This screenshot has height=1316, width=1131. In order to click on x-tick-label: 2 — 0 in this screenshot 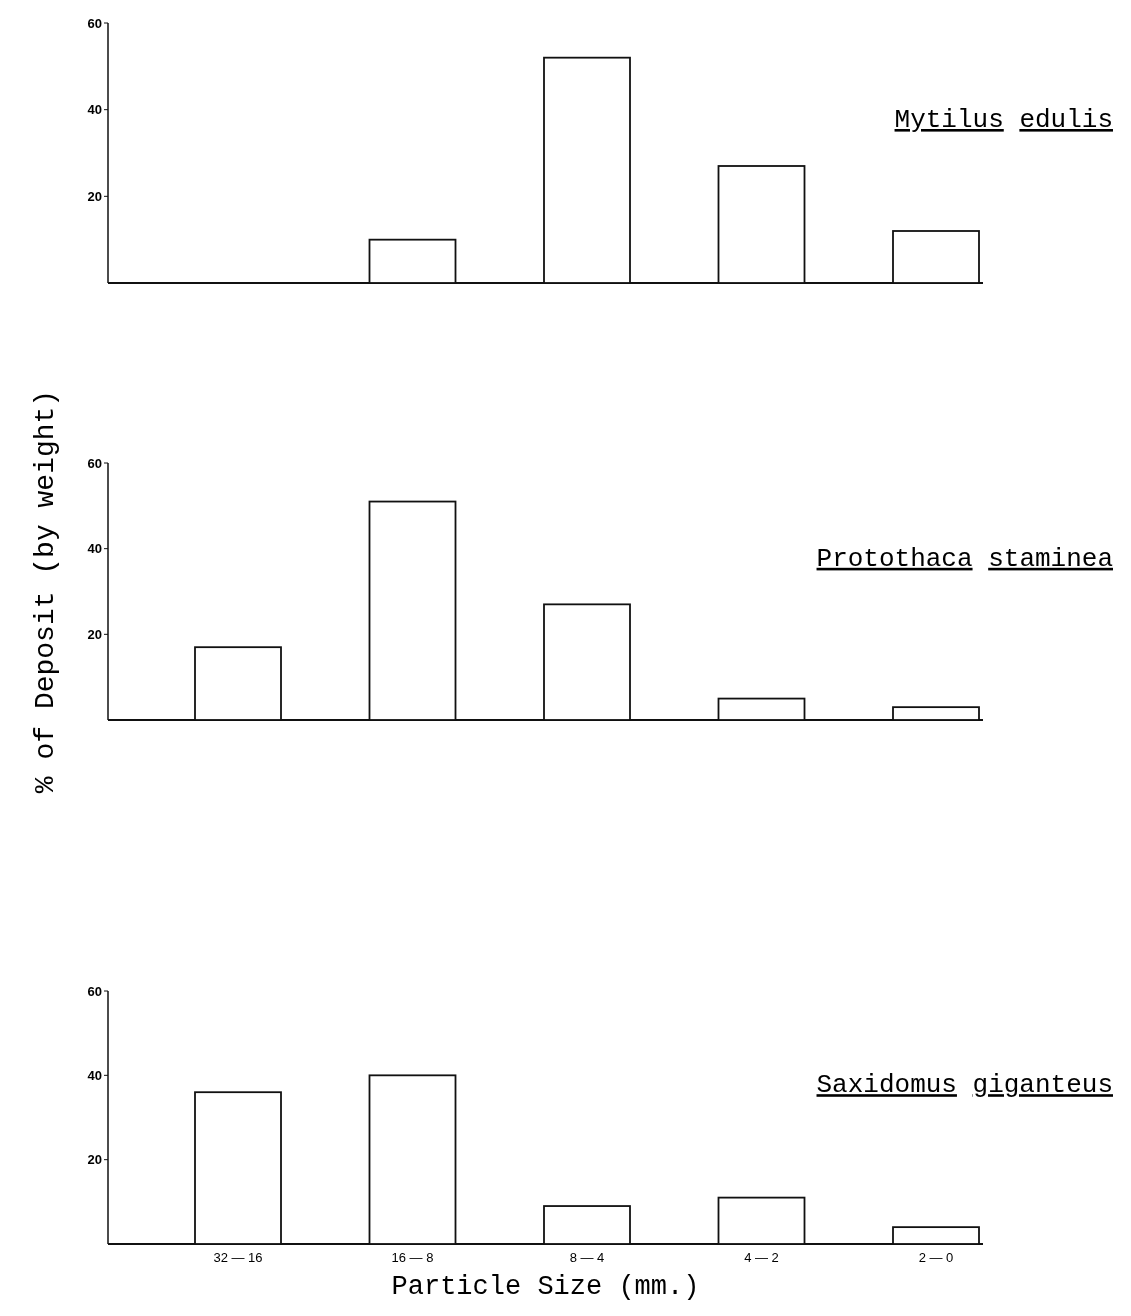, I will do `click(936, 1257)`.